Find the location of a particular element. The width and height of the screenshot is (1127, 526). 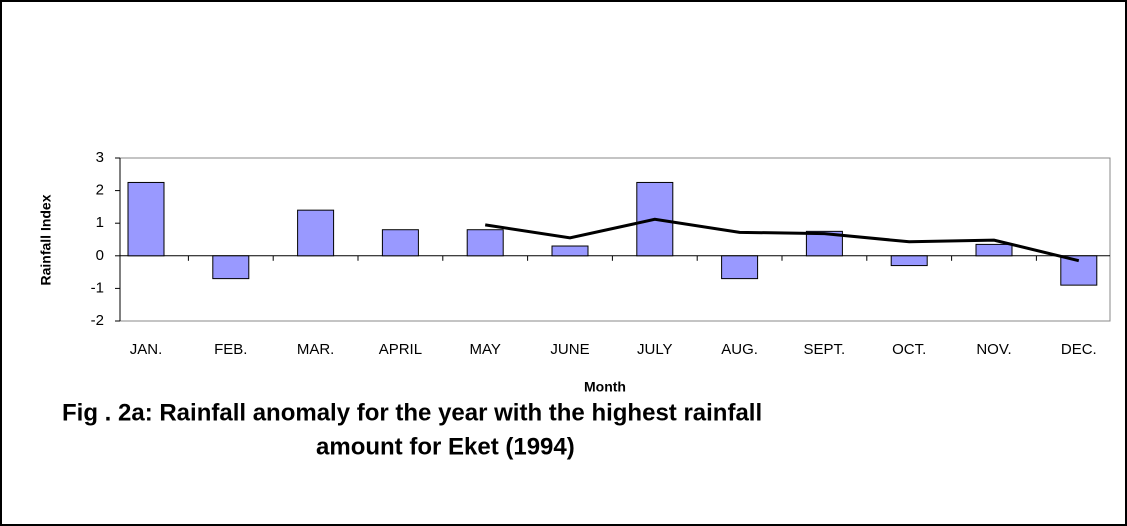

y-tick-label: 3 is located at coordinates (100, 157).